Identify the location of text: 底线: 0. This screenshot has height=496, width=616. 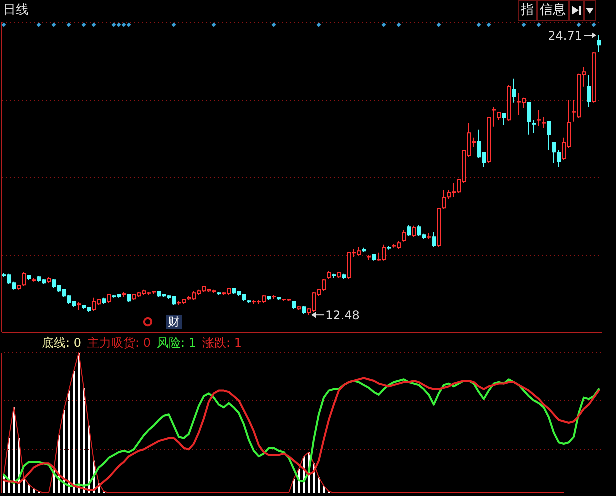
(62, 343).